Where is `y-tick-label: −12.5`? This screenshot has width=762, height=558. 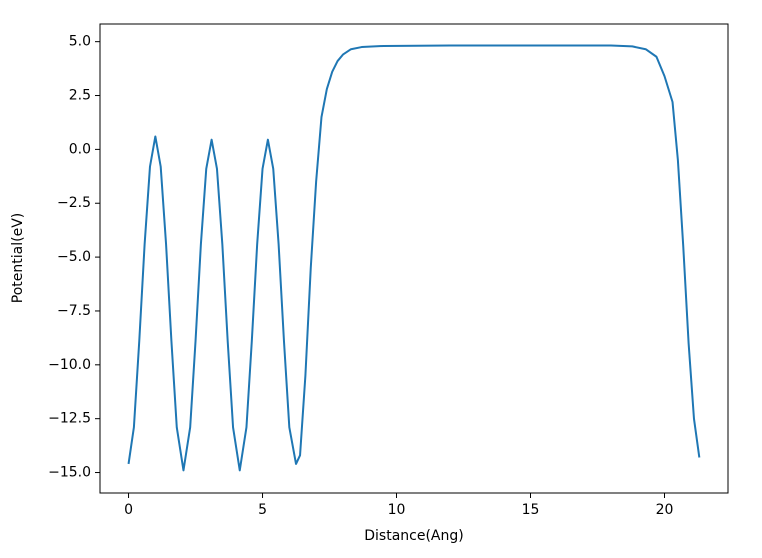 y-tick-label: −12.5 is located at coordinates (69, 419).